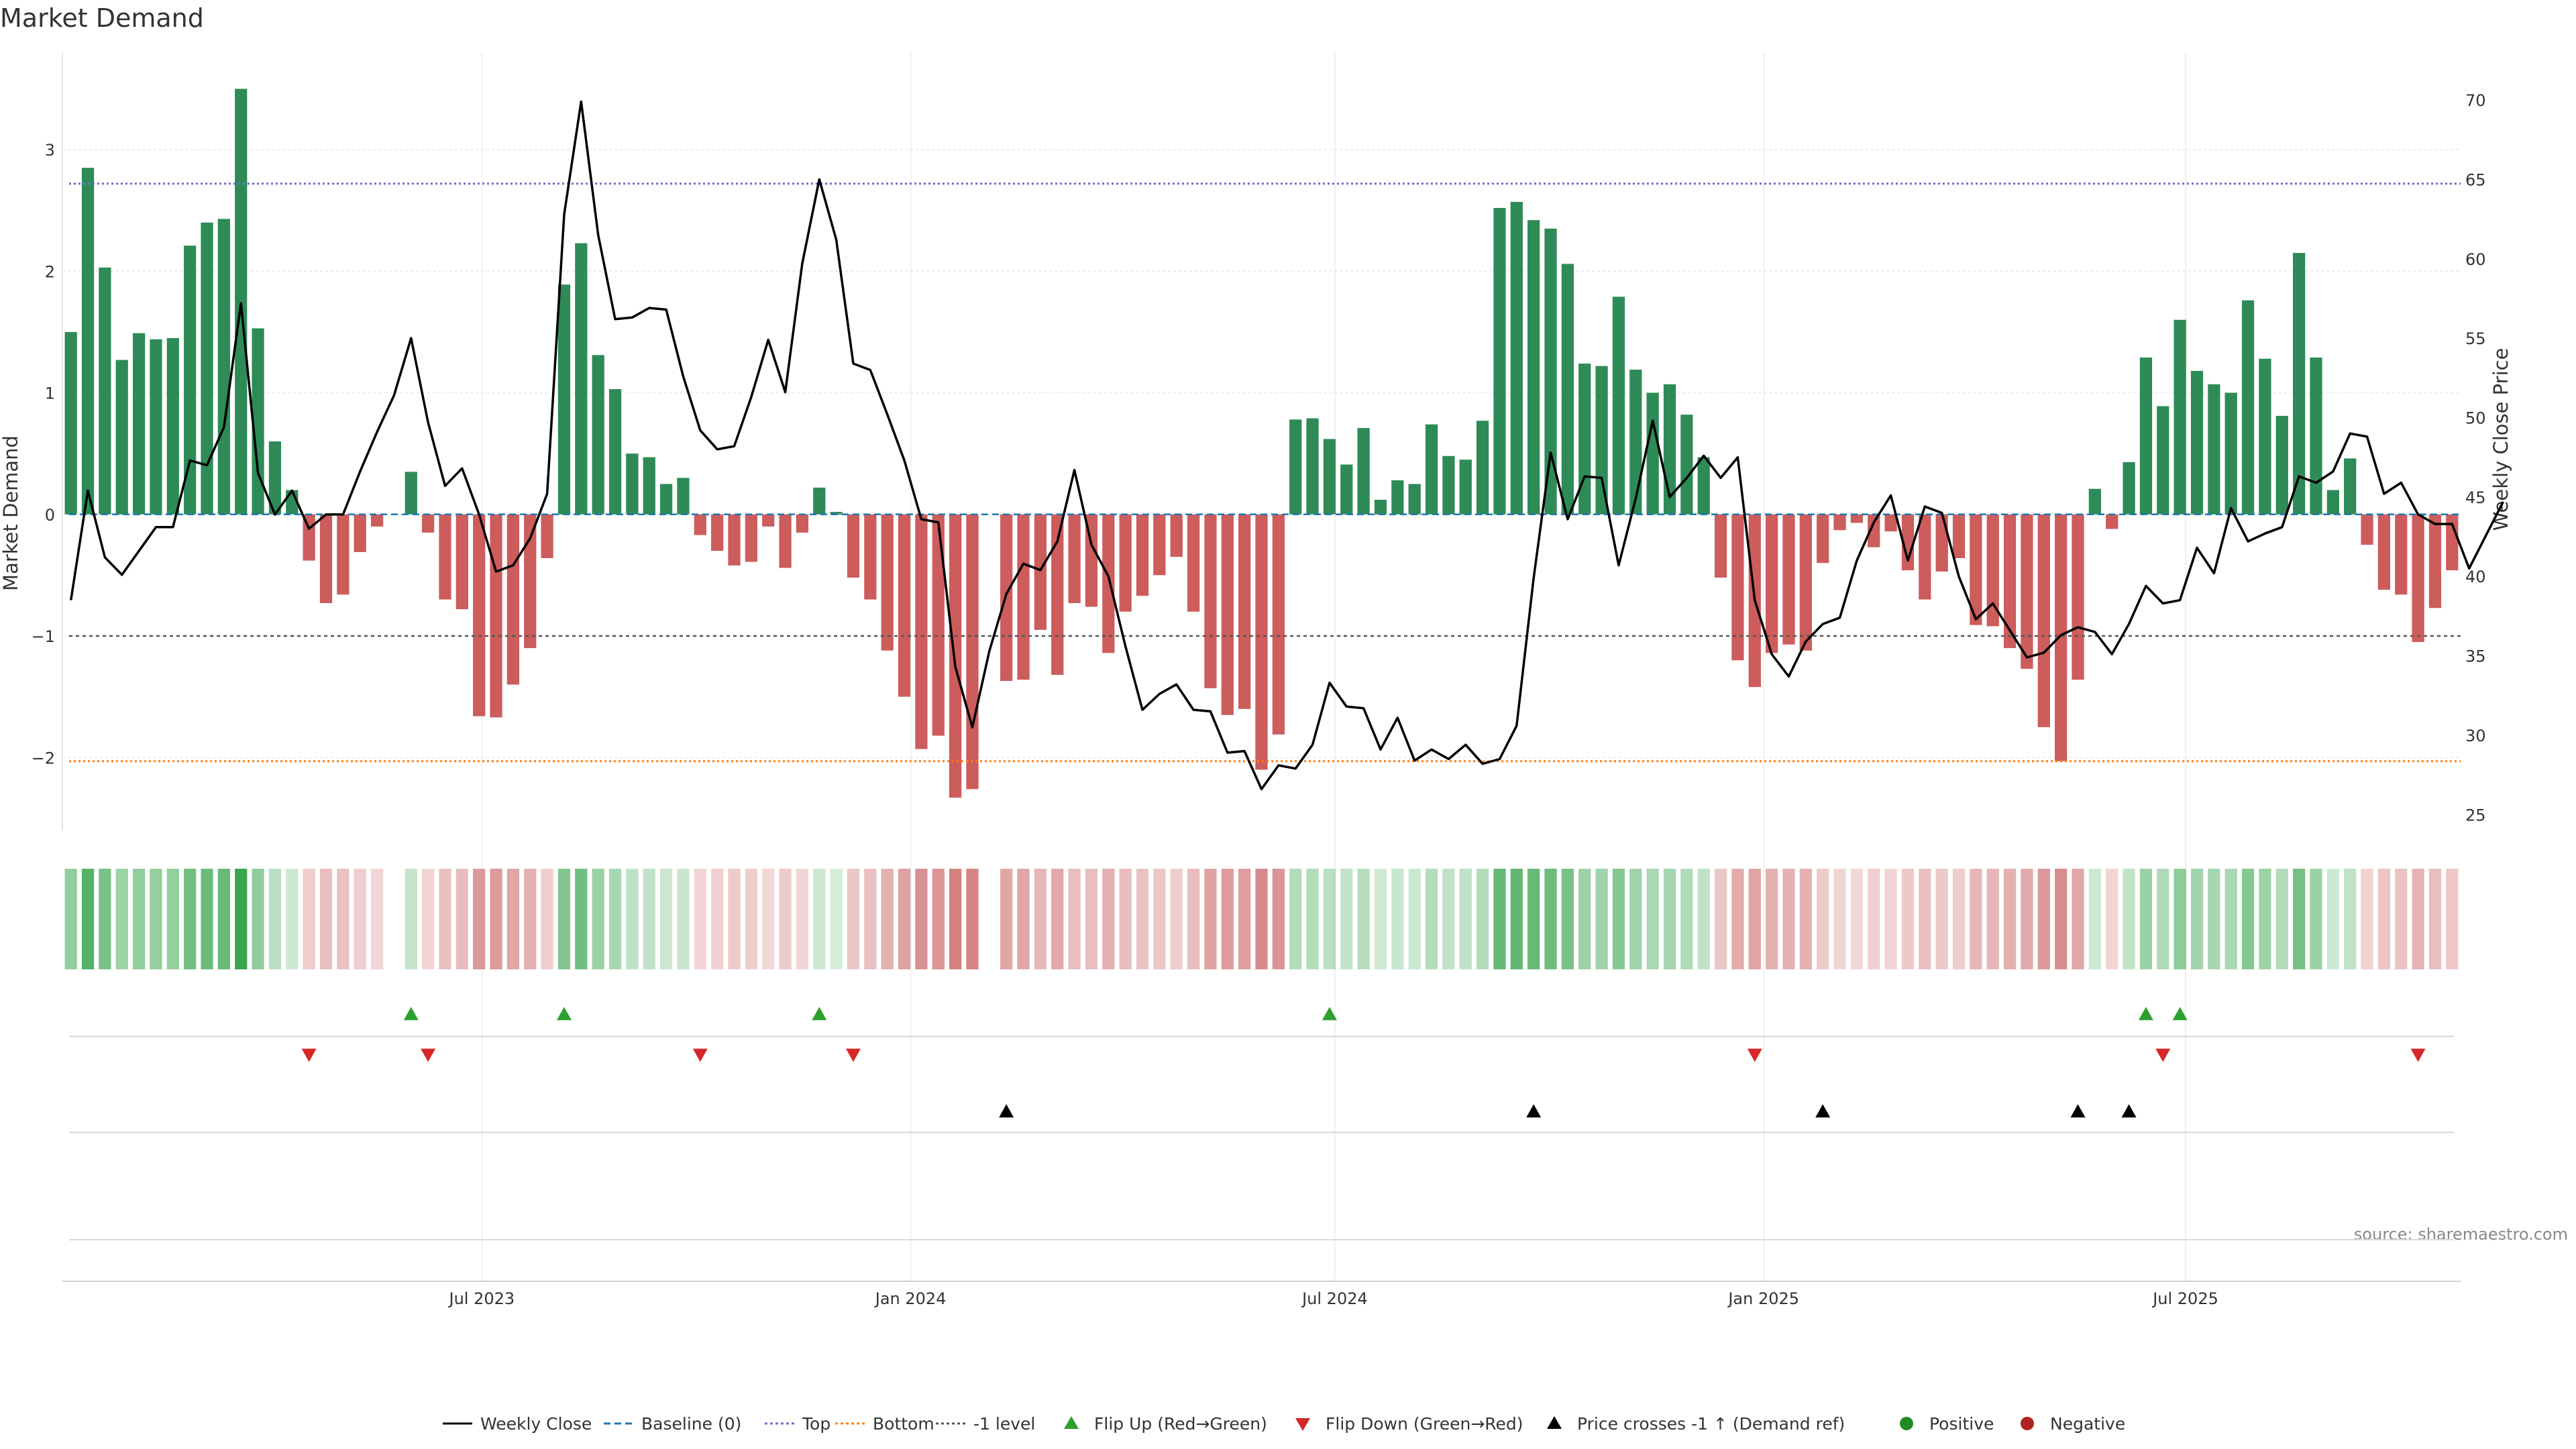 Image resolution: width=2576 pixels, height=1449 pixels. Describe the element at coordinates (481, 1298) in the screenshot. I see `x-tick-label: Jul 2023` at that location.